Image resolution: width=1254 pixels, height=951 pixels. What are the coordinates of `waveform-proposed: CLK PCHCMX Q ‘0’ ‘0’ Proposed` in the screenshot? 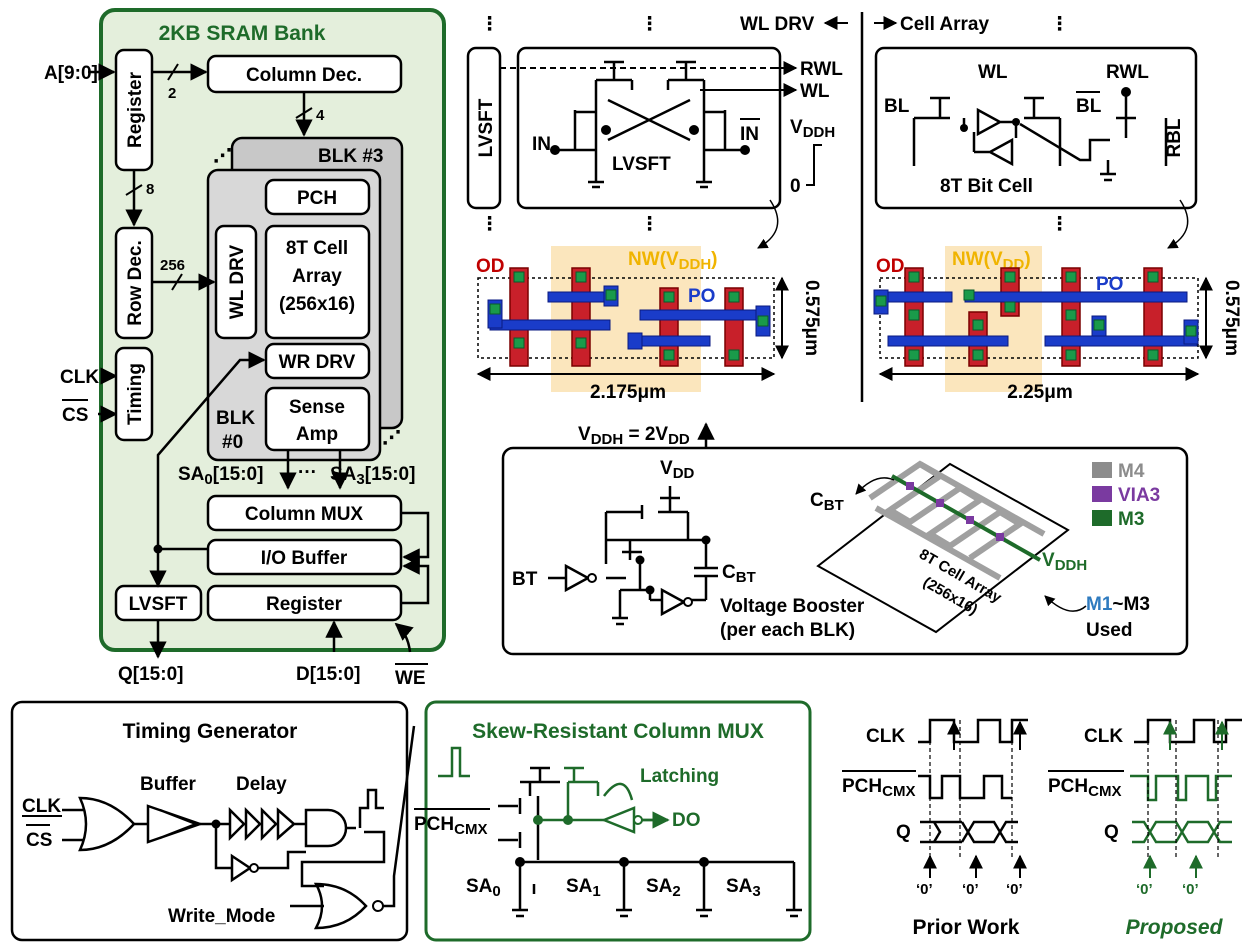 It's located at (1145, 828).